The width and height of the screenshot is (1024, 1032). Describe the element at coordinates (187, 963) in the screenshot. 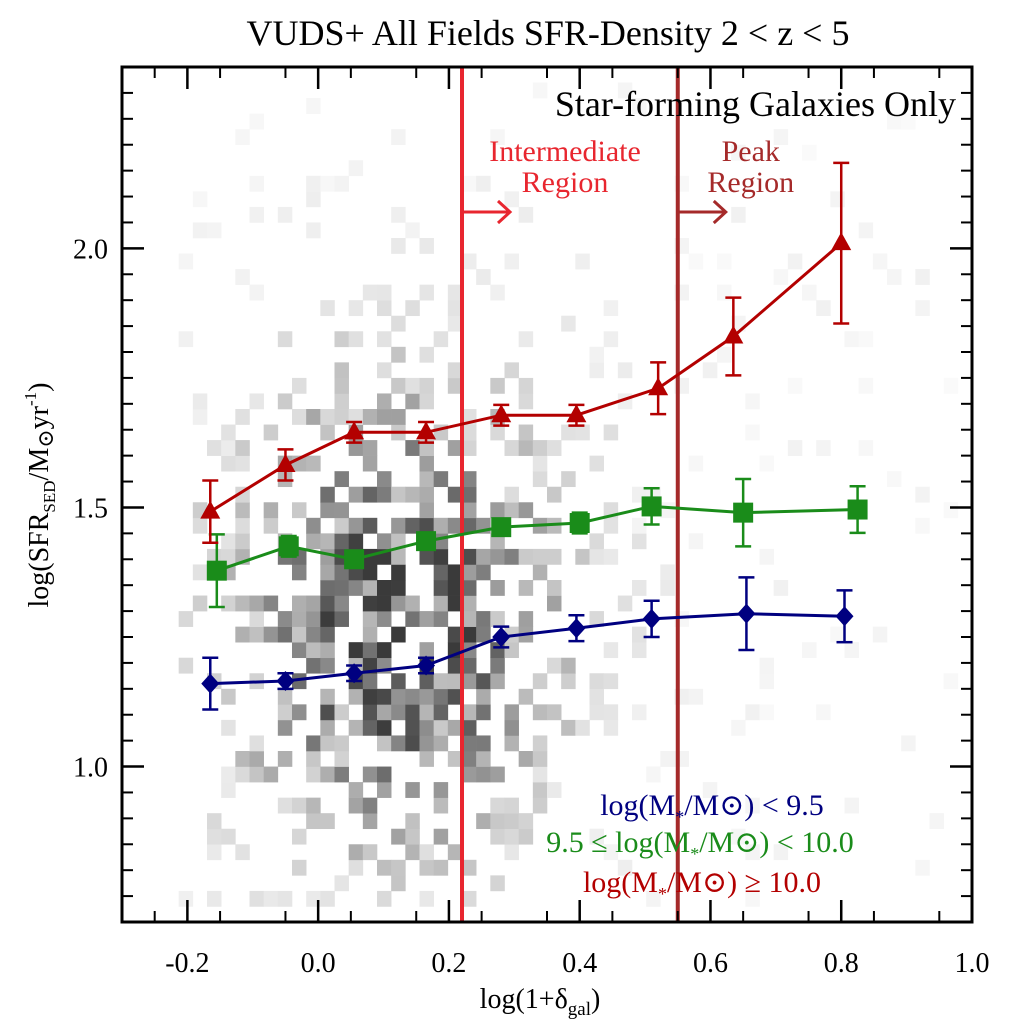

I see `x-tick-label: -0.2` at that location.